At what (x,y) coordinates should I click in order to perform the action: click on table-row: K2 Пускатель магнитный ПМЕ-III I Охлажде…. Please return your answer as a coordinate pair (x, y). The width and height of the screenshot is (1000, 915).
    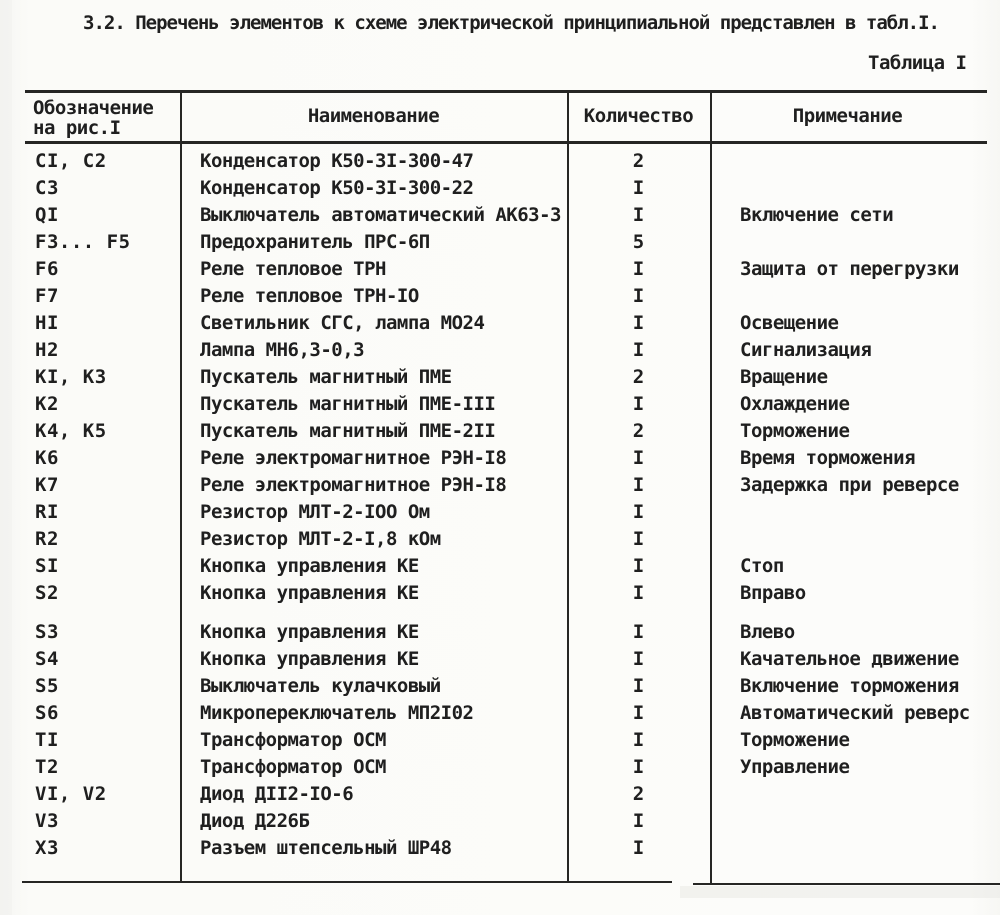
    Looking at the image, I should click on (506, 404).